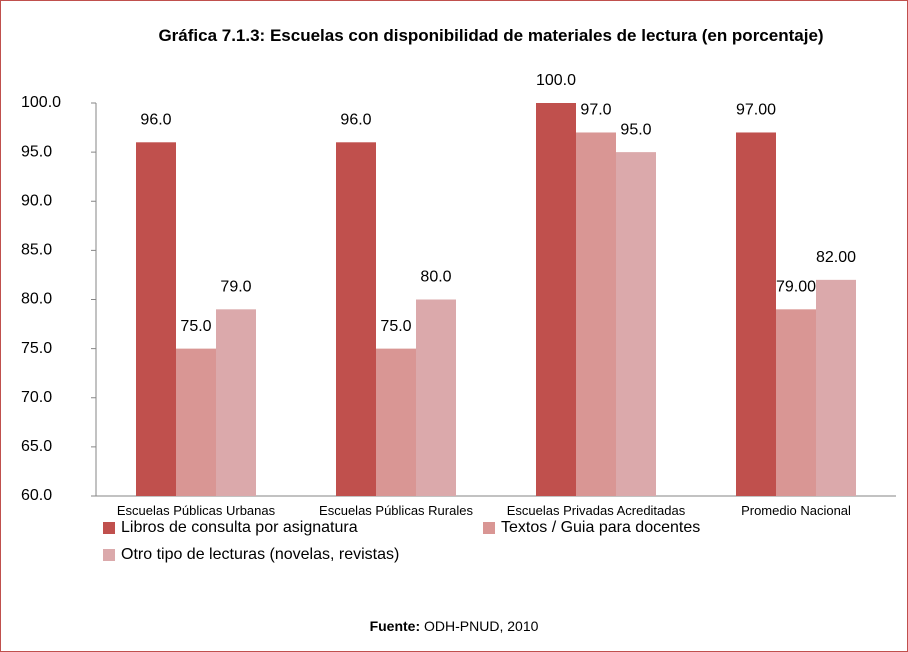 This screenshot has width=908, height=652. Describe the element at coordinates (756, 110) in the screenshot. I see `value-label: 97.00` at that location.